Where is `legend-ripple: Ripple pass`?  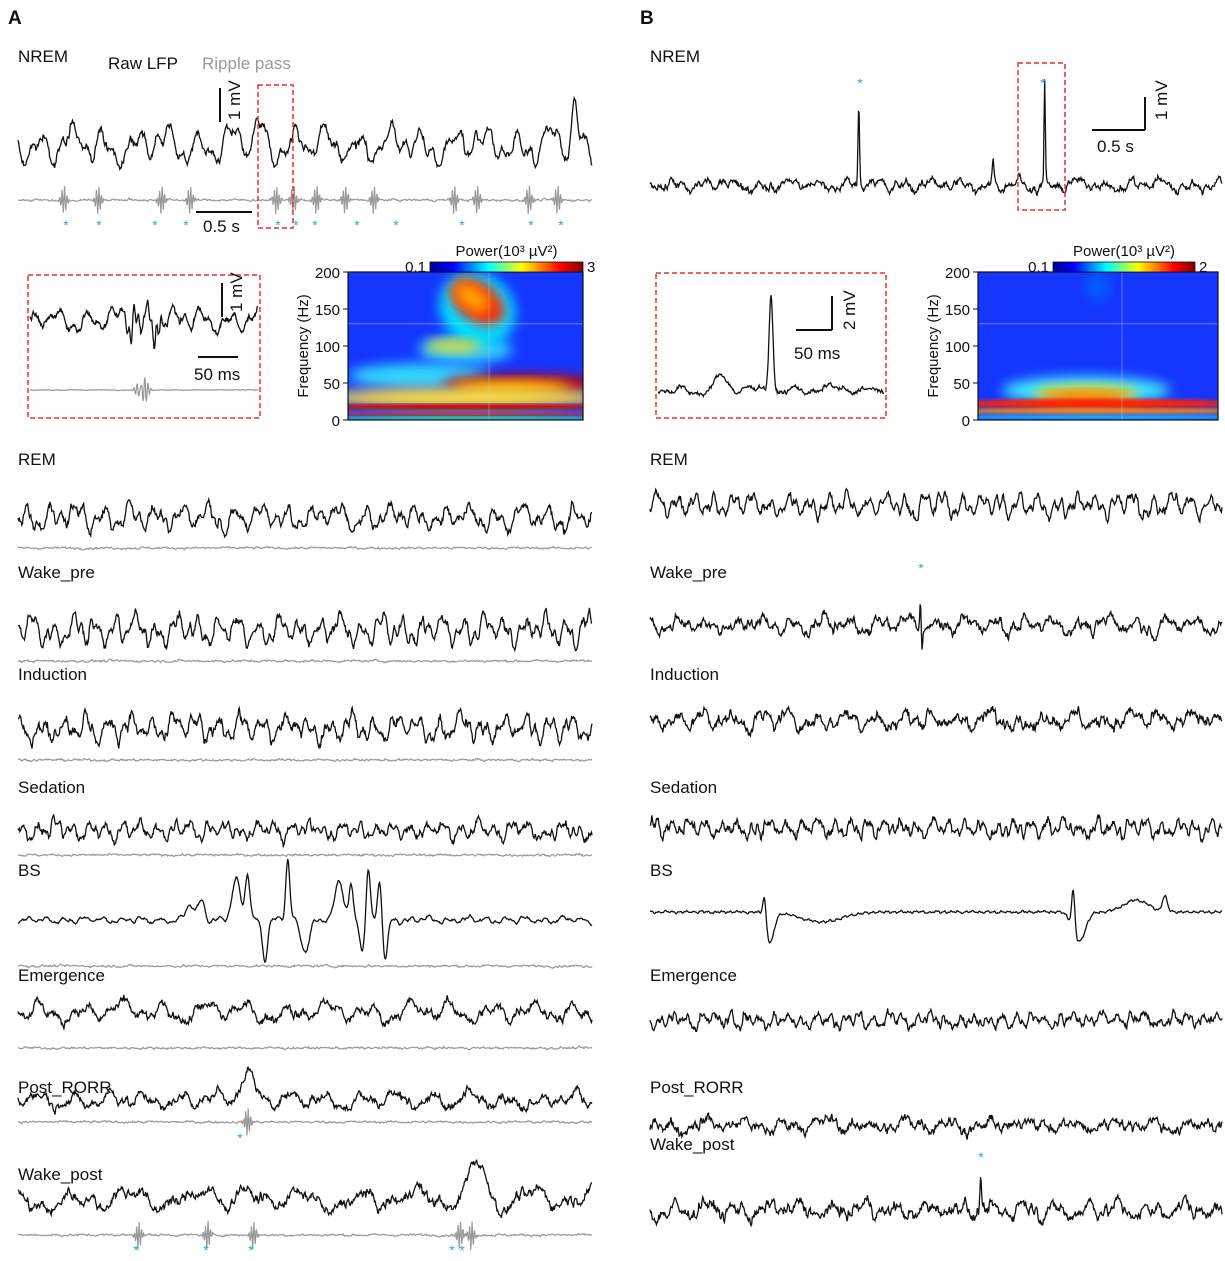
legend-ripple: Ripple pass is located at coordinates (246, 63).